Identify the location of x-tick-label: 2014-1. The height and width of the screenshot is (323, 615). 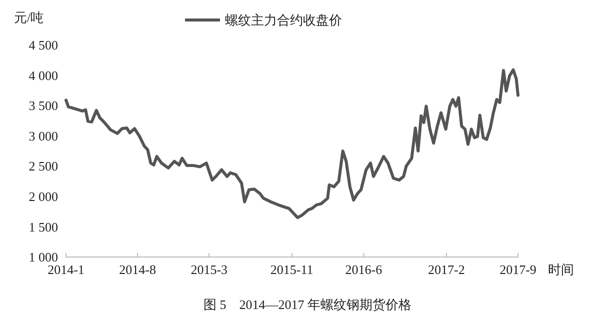
(66, 269).